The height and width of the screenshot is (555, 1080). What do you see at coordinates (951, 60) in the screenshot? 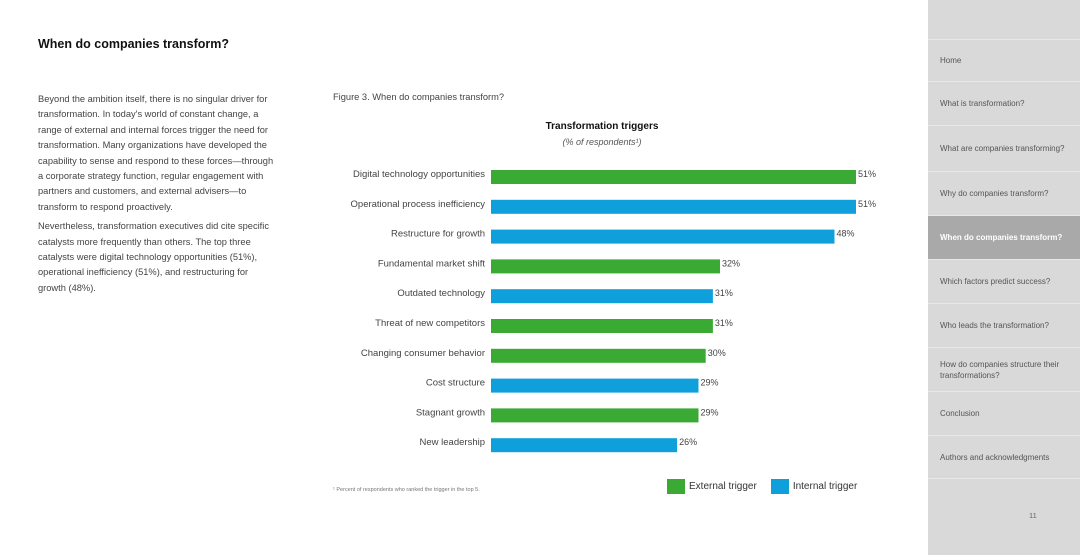
I see `sidebar-item-label: Home` at bounding box center [951, 60].